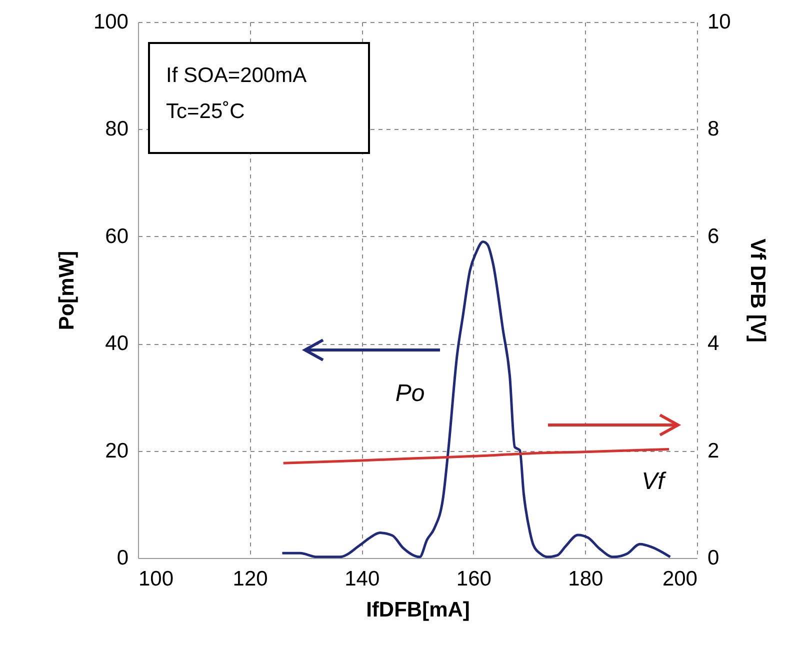 The width and height of the screenshot is (807, 660). I want to click on y-tick-label: 80, so click(116, 129).